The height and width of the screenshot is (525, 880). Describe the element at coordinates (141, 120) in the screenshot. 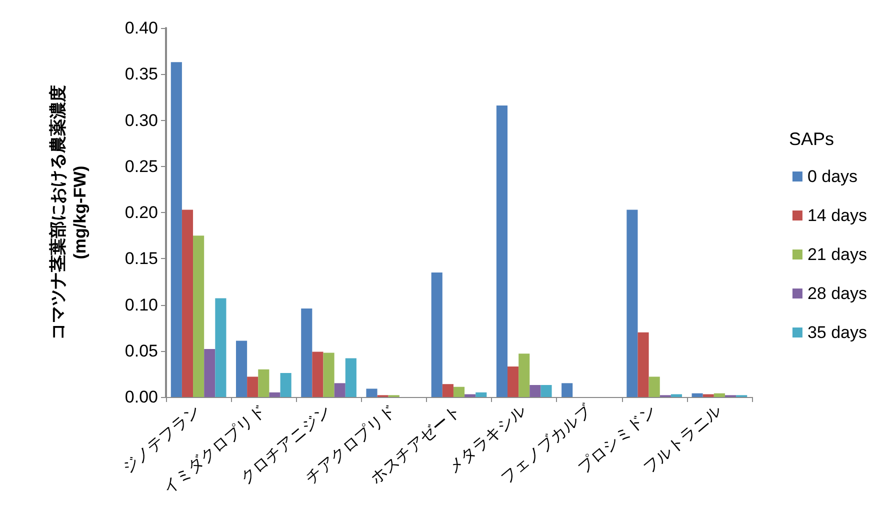

I see `y-tick-label: 0.30` at that location.